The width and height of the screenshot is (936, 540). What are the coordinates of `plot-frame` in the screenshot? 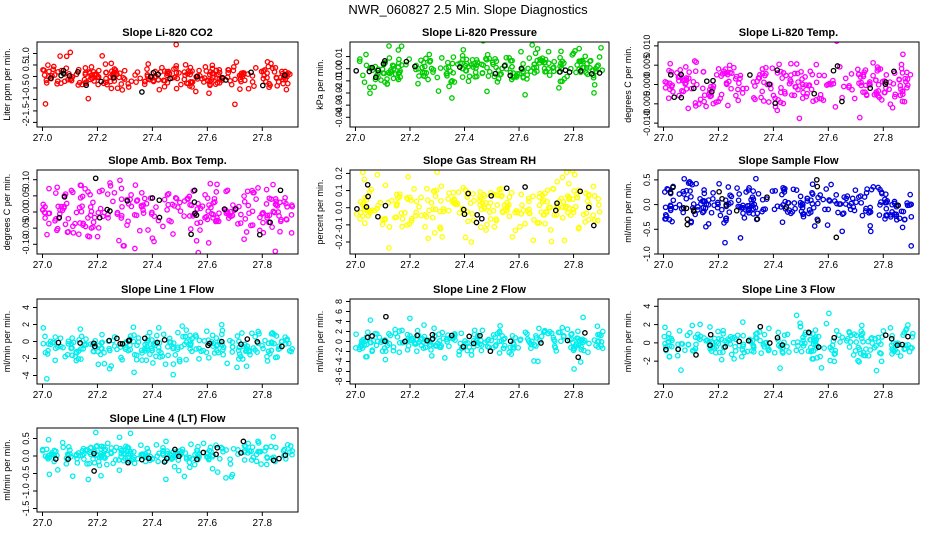 It's located at (479, 84).